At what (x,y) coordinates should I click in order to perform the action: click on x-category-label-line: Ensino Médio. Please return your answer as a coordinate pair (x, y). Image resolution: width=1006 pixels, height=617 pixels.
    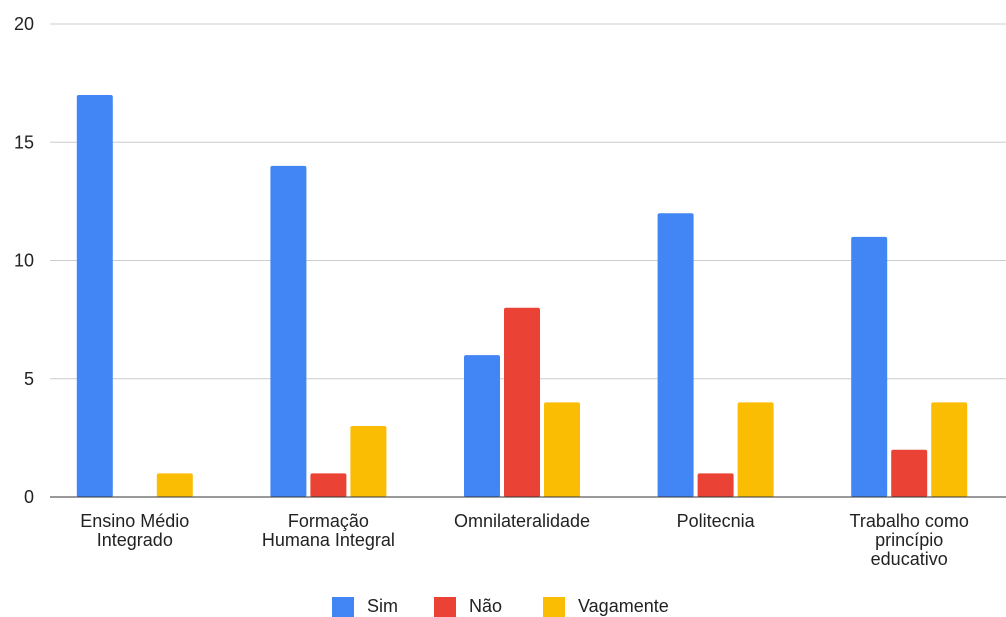
    Looking at the image, I should click on (134, 521).